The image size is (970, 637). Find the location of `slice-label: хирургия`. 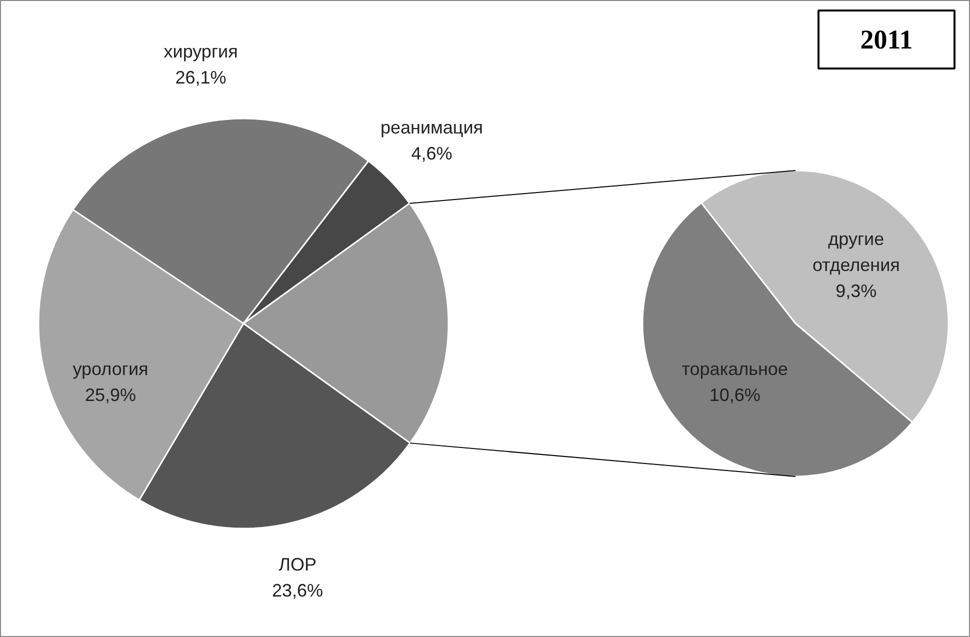

slice-label: хирургия is located at coordinates (201, 52).